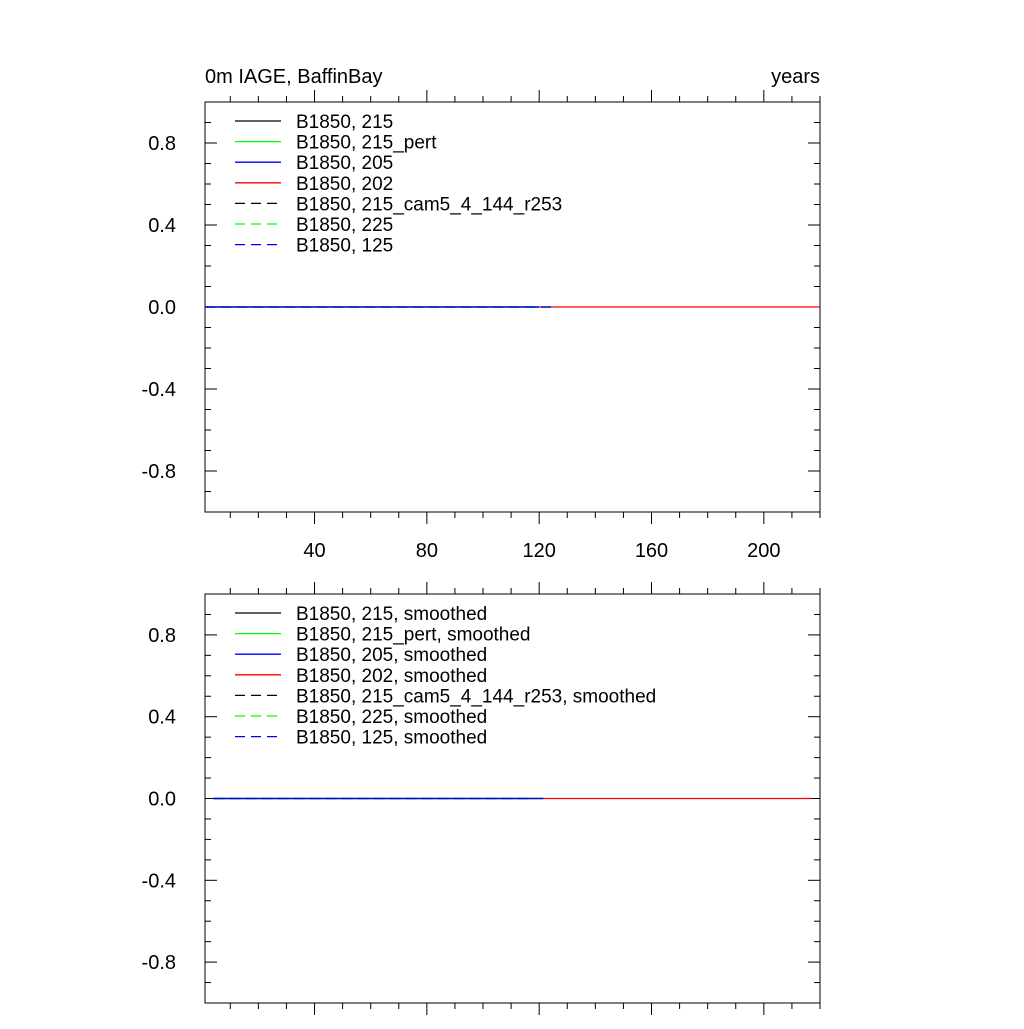  I want to click on legend-label: B1850, 215_cam5_4_144_r253, smoothed, so click(476, 696).